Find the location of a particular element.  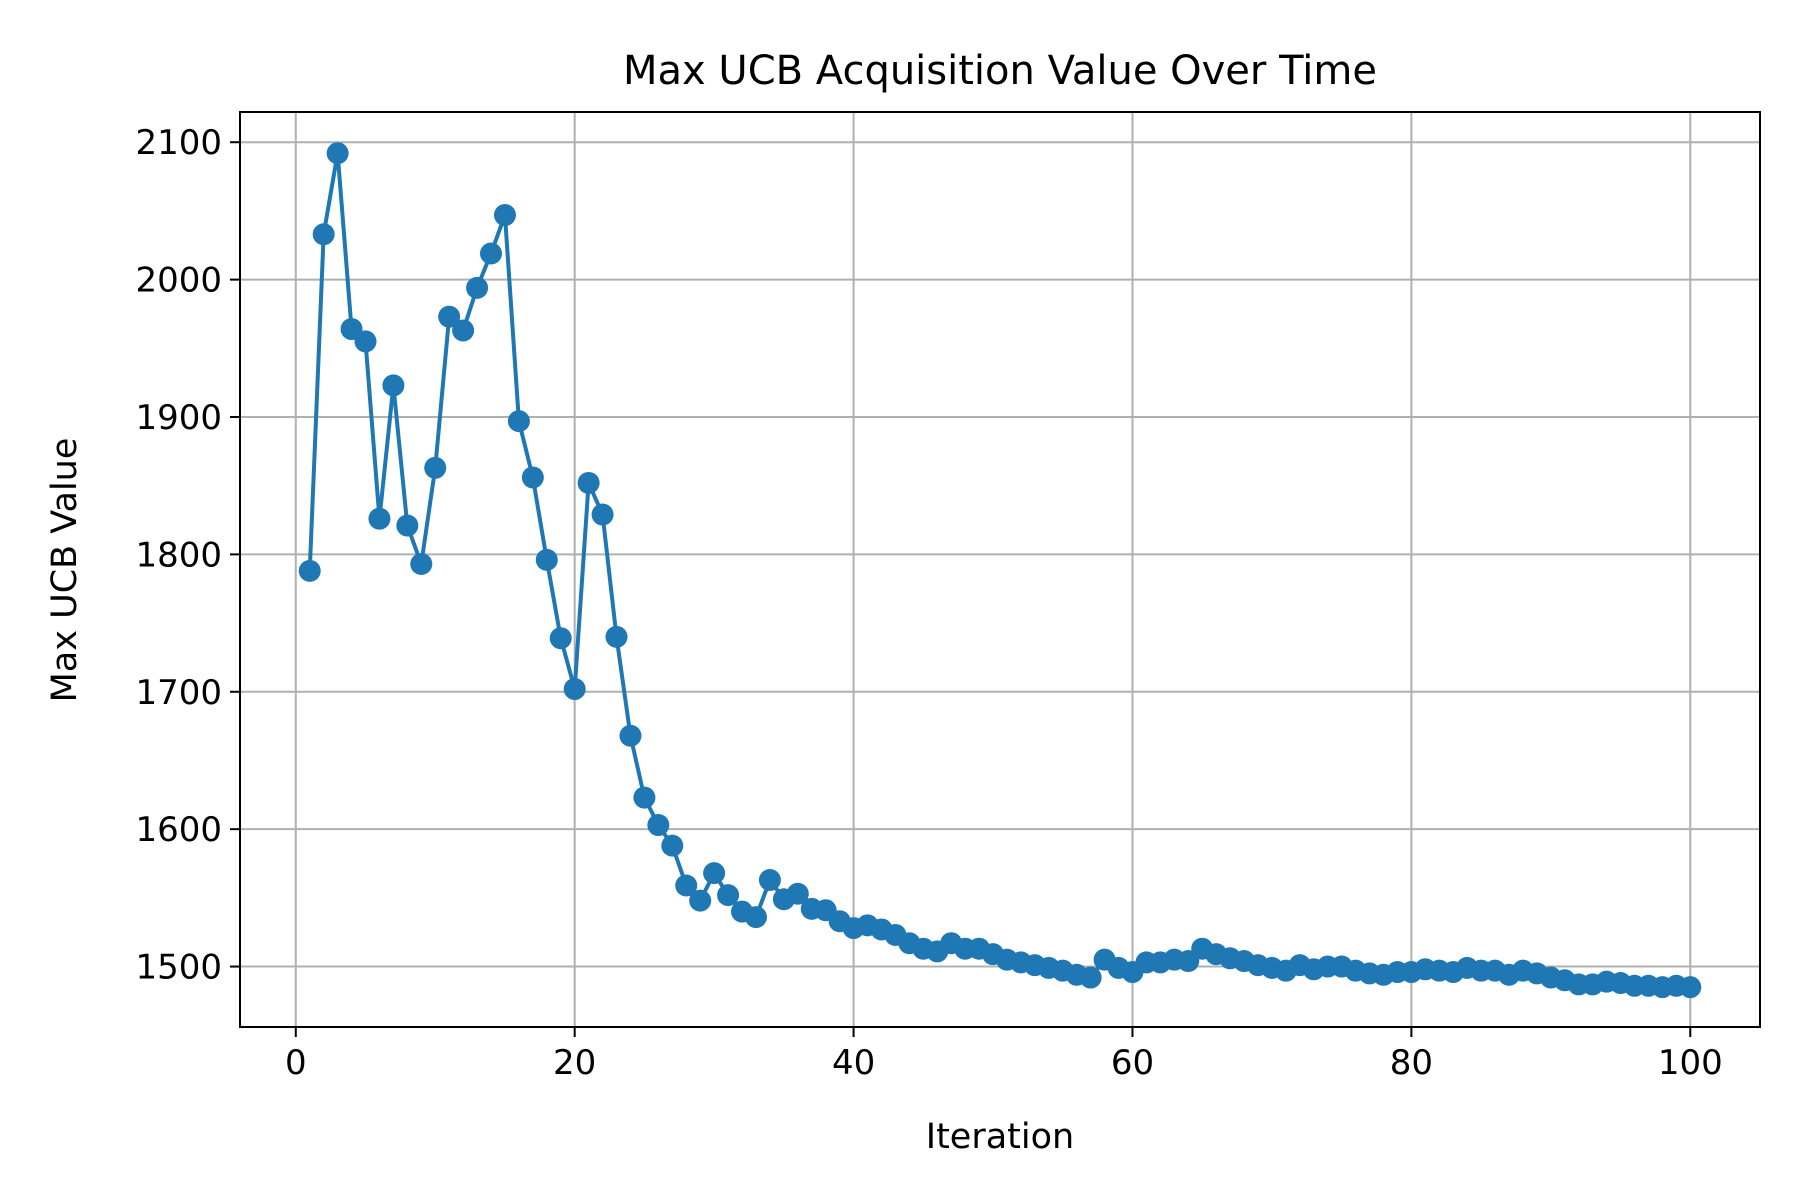

y-tick-label: 1800 is located at coordinates (178, 555).